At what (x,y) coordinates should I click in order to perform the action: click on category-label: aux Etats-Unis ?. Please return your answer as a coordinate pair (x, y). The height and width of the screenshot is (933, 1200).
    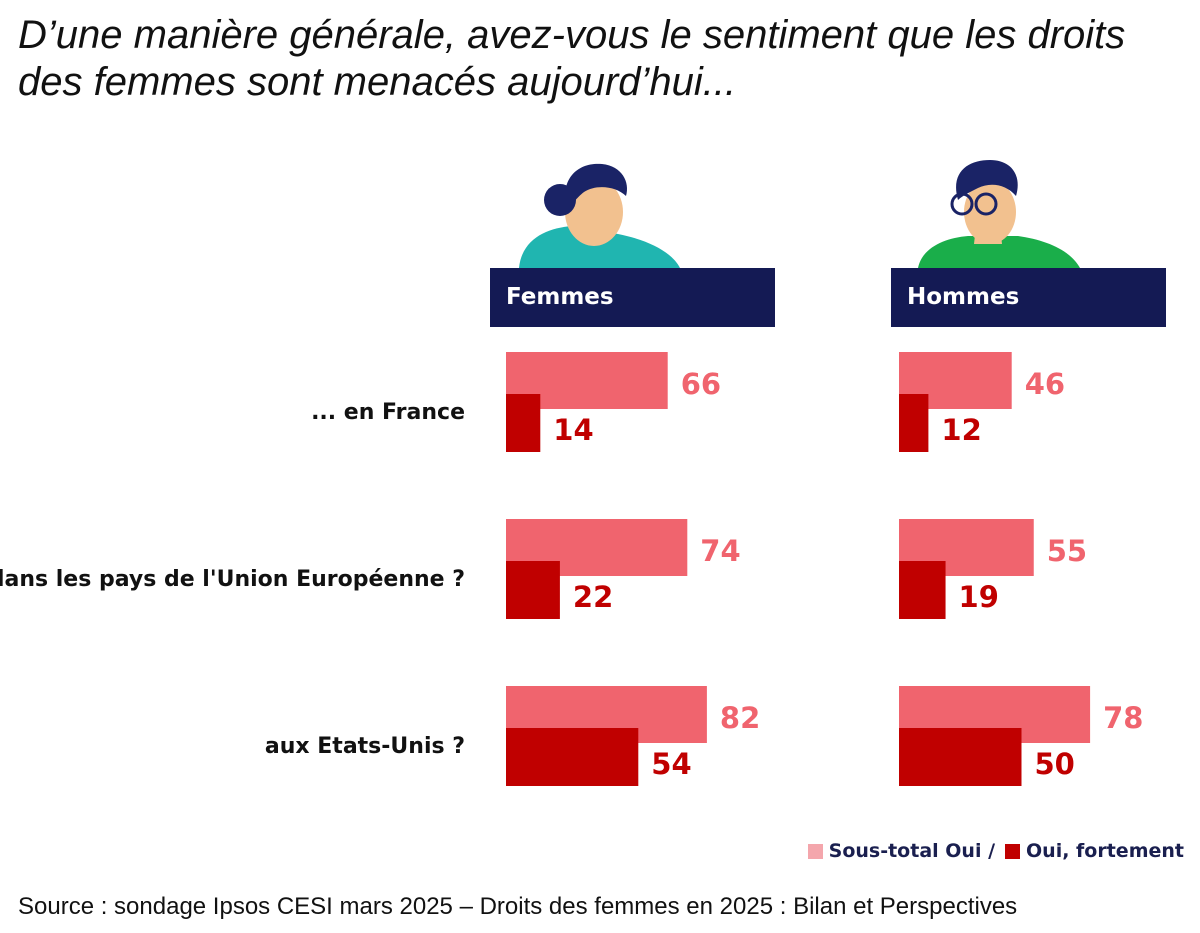
    Looking at the image, I should click on (365, 746).